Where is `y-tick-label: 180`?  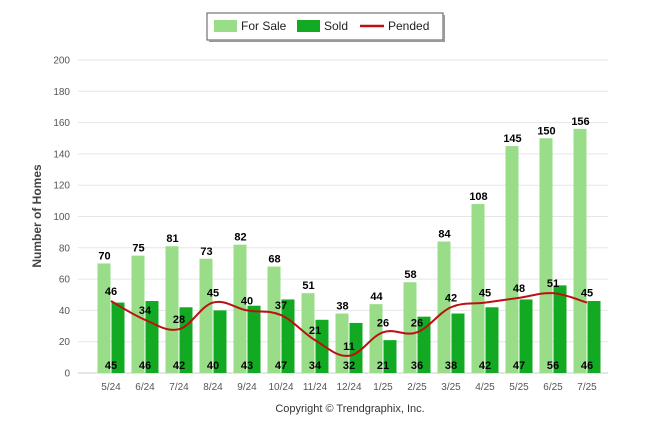
y-tick-label: 180 is located at coordinates (61, 92).